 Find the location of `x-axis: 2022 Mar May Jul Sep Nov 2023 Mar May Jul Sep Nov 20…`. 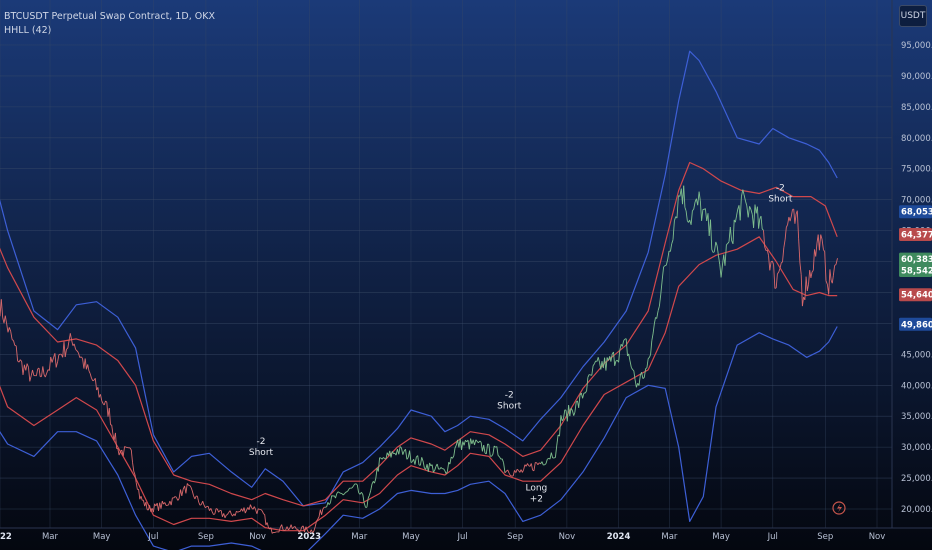

x-axis: 2022 Mar May Jul Sep Nov 2023 Mar May Jul Sep Nov 20… is located at coordinates (442, 537).